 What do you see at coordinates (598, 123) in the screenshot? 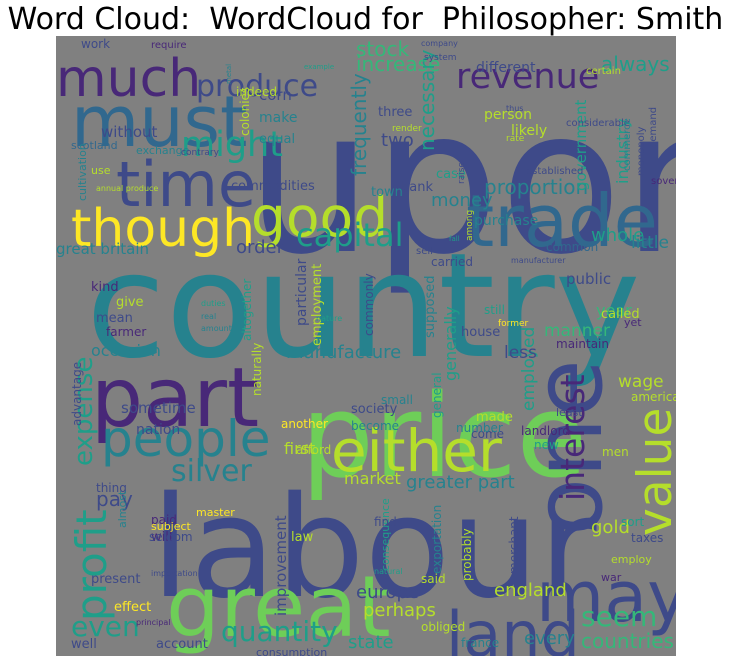
I see `word-considerable: considerable` at bounding box center [598, 123].